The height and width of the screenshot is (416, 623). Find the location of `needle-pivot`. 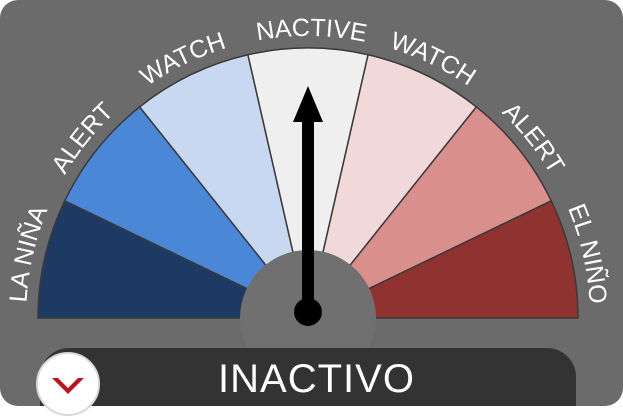

needle-pivot is located at coordinates (308, 312).